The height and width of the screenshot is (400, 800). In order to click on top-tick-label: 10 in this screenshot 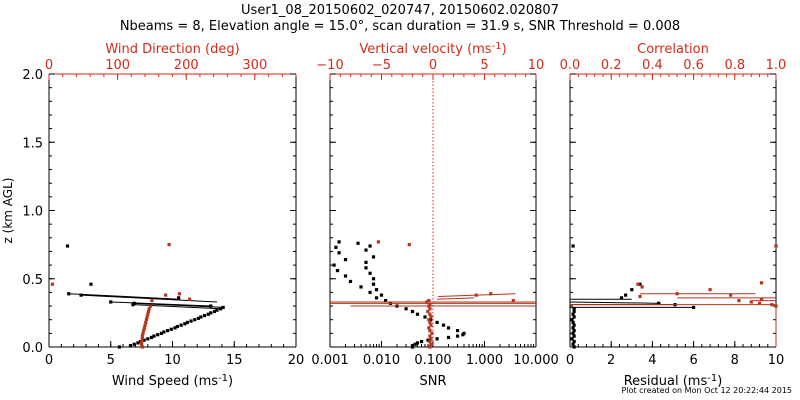, I will do `click(536, 65)`.